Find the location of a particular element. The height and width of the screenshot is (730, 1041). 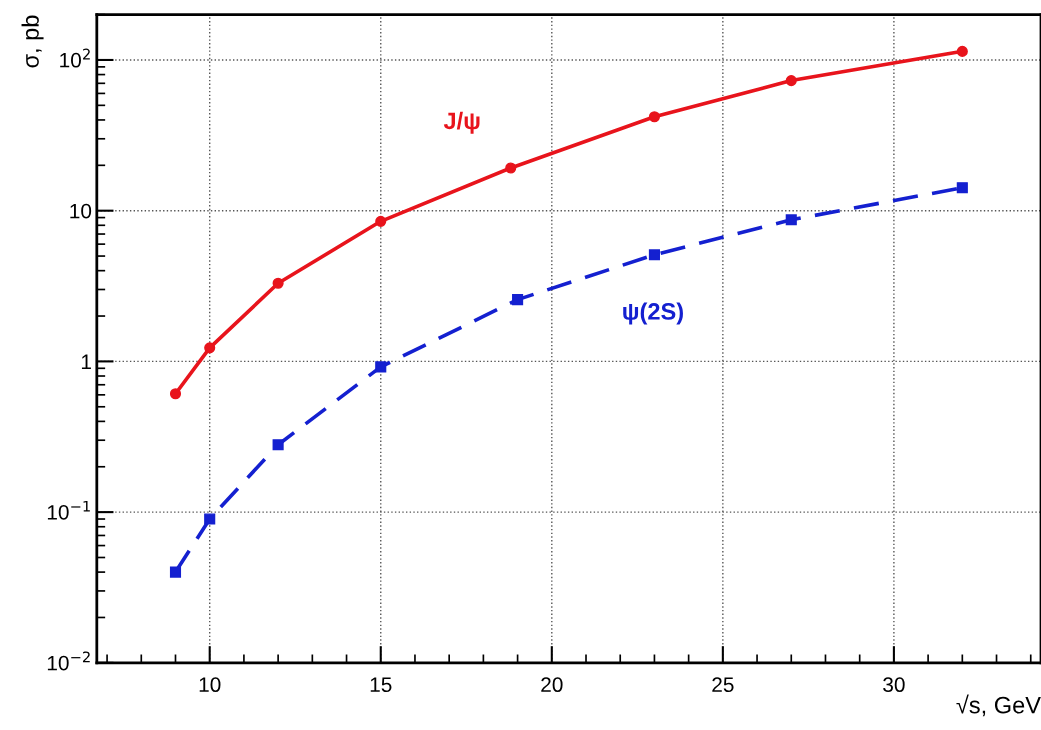

x-tick-label: 10 is located at coordinates (210, 685).